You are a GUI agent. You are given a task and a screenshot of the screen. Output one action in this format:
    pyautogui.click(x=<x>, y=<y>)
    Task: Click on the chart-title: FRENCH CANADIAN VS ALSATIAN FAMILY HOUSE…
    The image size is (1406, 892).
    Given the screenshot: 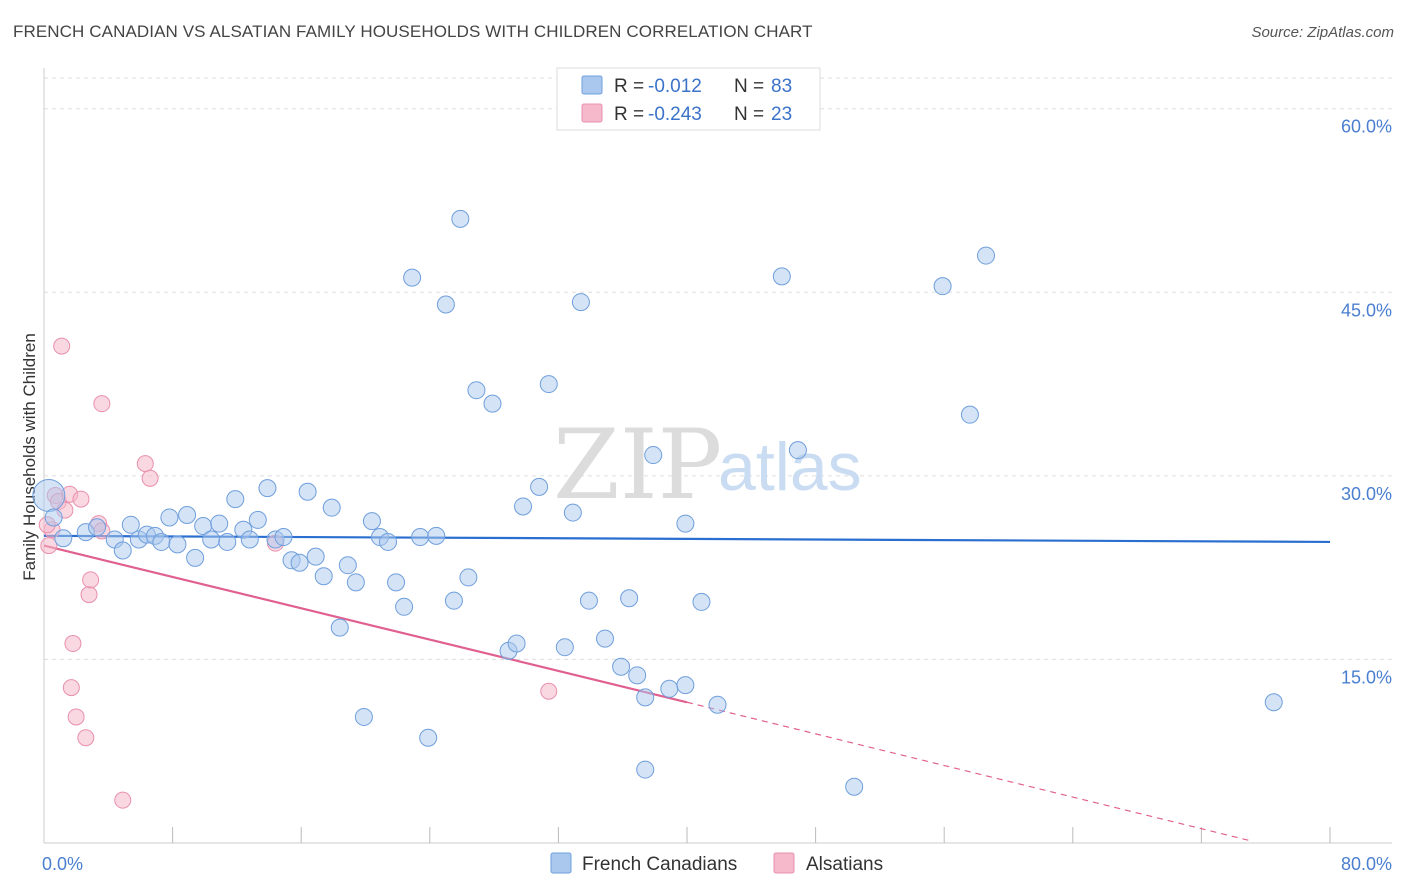 What is the action you would take?
    pyautogui.click(x=413, y=31)
    